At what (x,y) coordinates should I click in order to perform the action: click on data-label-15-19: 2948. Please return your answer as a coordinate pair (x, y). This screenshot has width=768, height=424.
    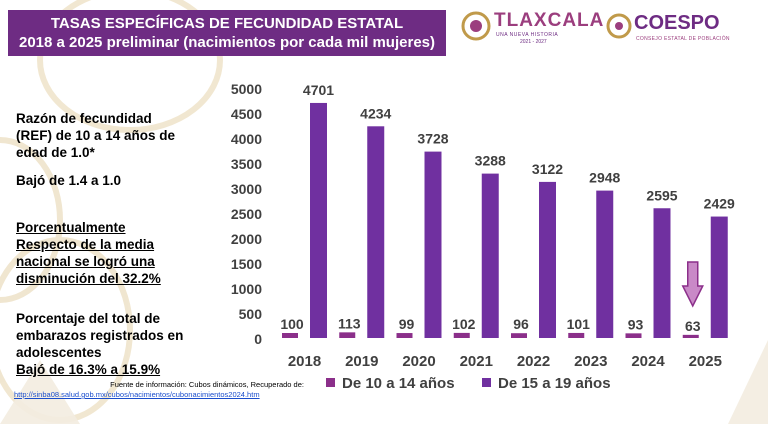
    Looking at the image, I should click on (604, 178).